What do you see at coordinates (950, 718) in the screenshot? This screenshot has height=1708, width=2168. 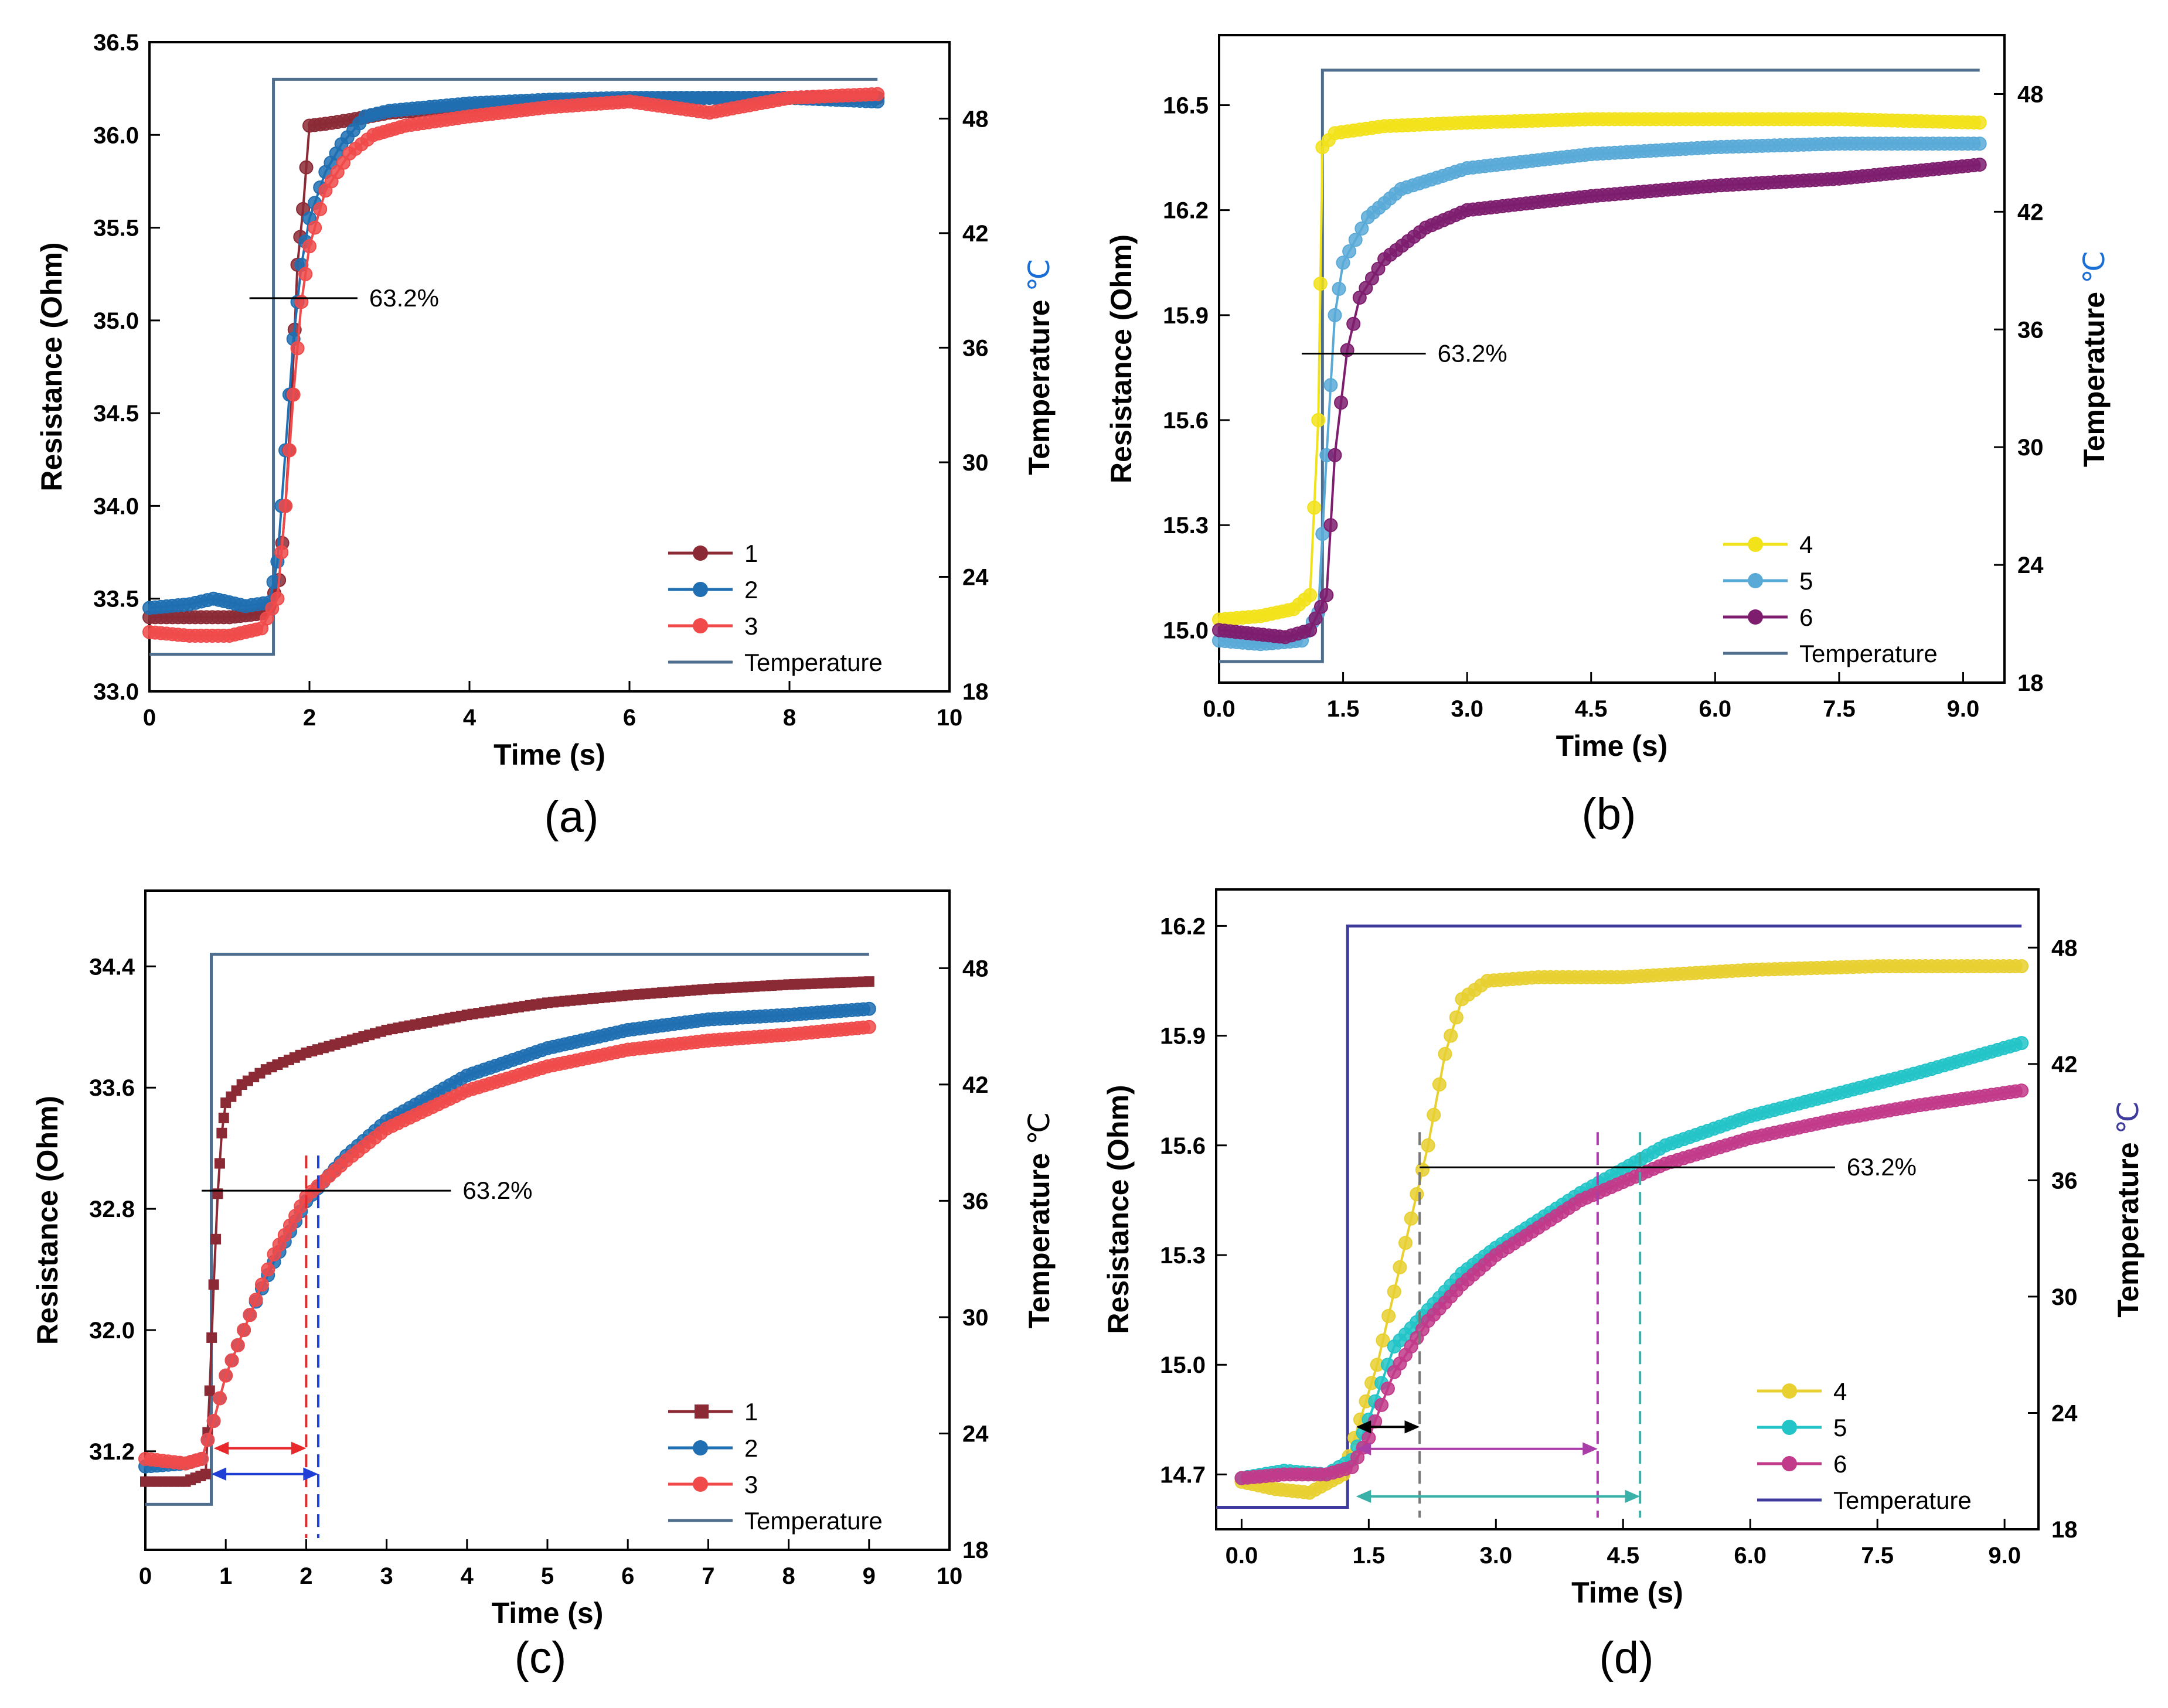 I see `x-tick-label: 10` at bounding box center [950, 718].